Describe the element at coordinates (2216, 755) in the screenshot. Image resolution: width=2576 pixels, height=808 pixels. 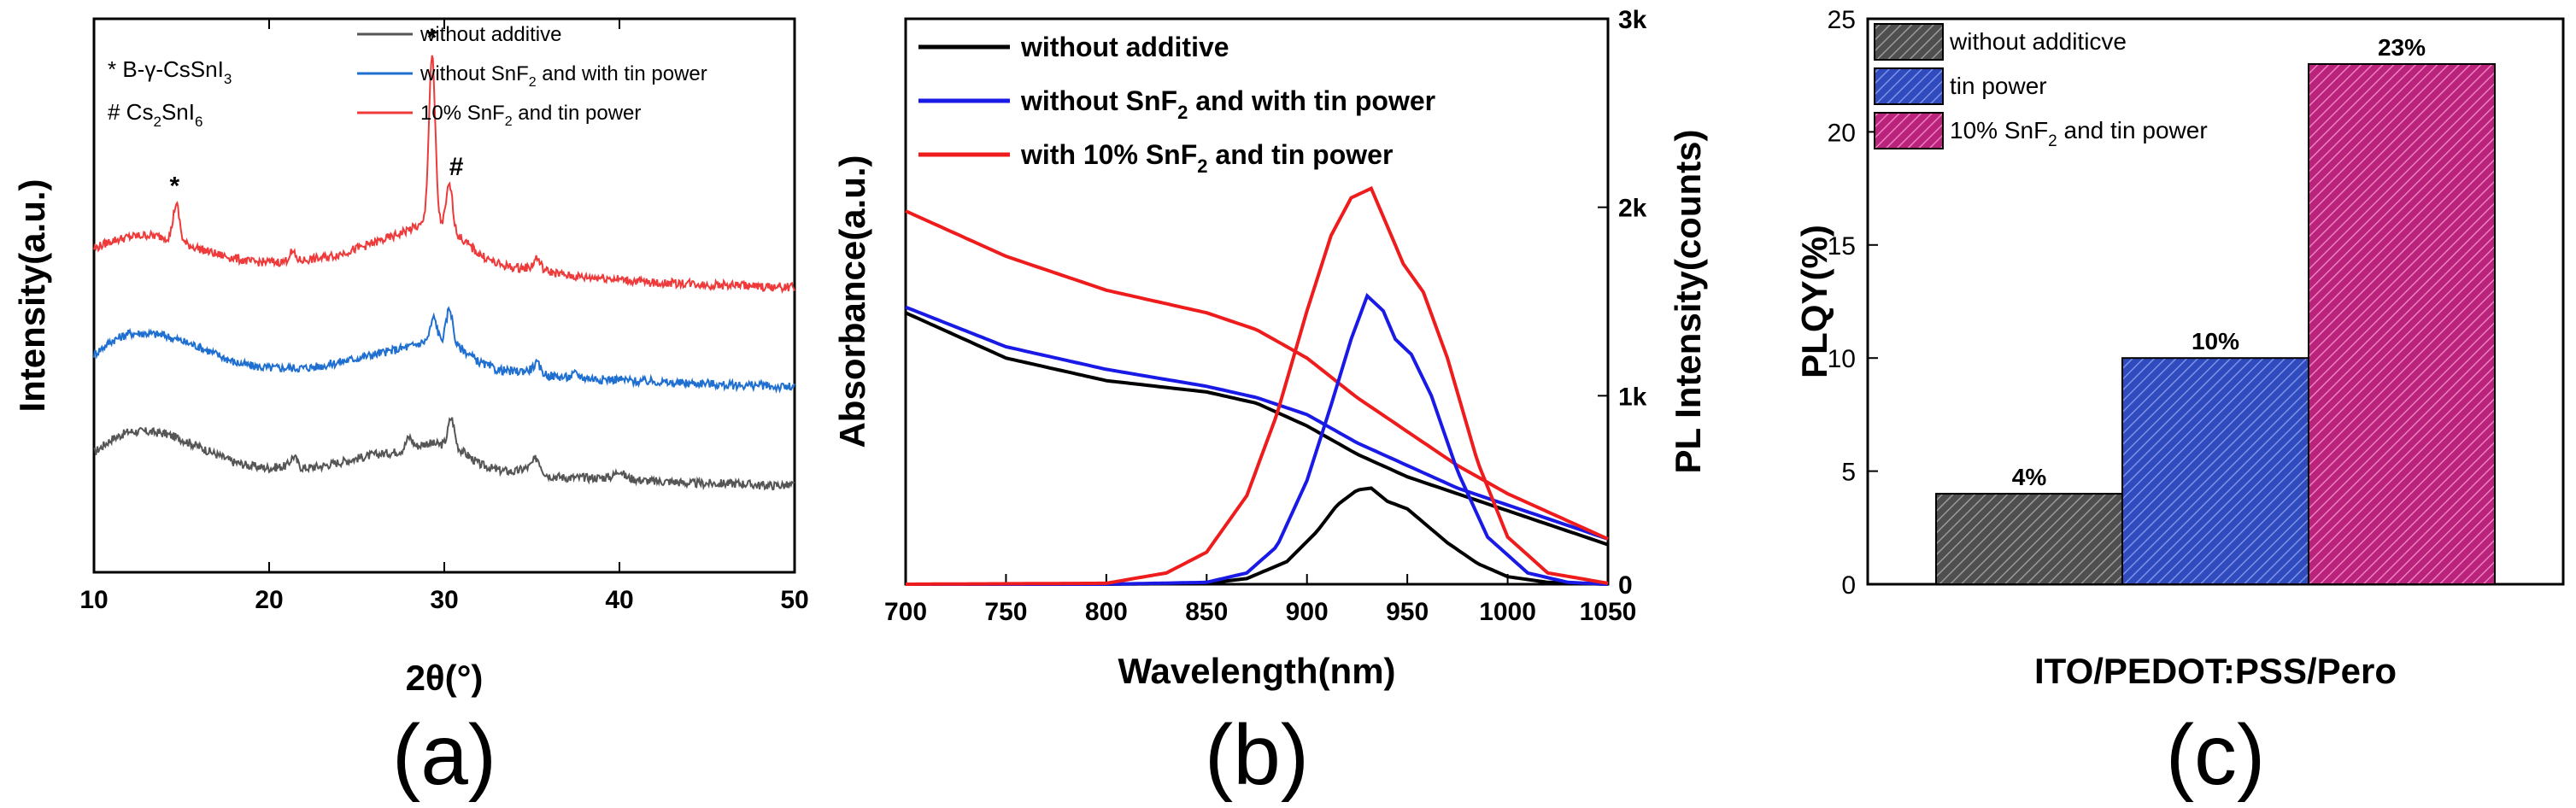
I see `panel-label-c: (c)` at that location.